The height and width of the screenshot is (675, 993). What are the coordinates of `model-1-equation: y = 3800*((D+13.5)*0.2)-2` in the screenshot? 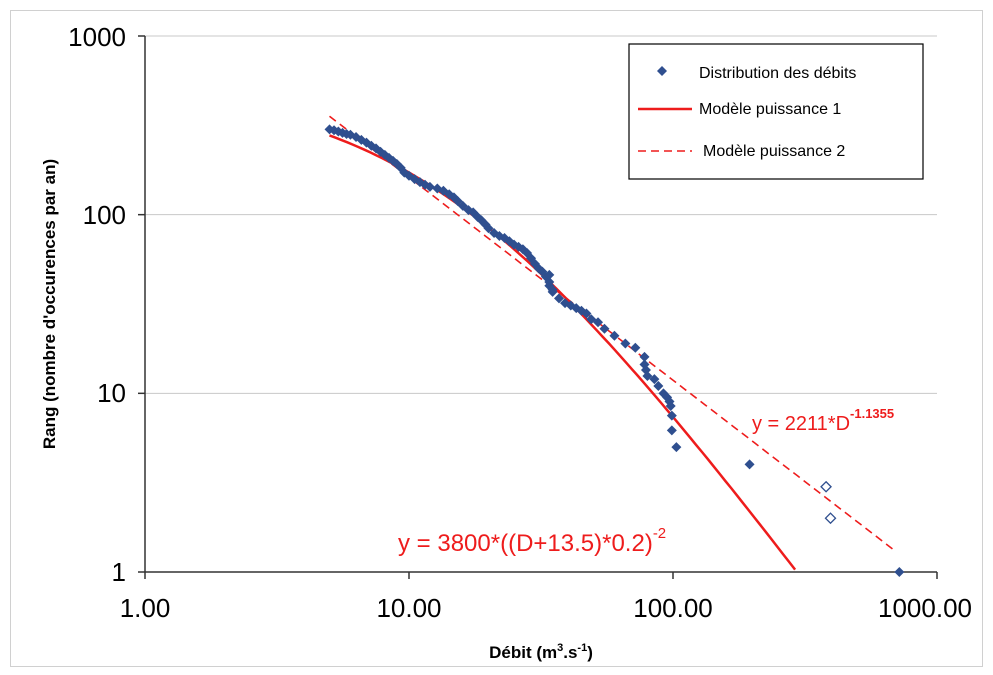 It's located at (532, 541).